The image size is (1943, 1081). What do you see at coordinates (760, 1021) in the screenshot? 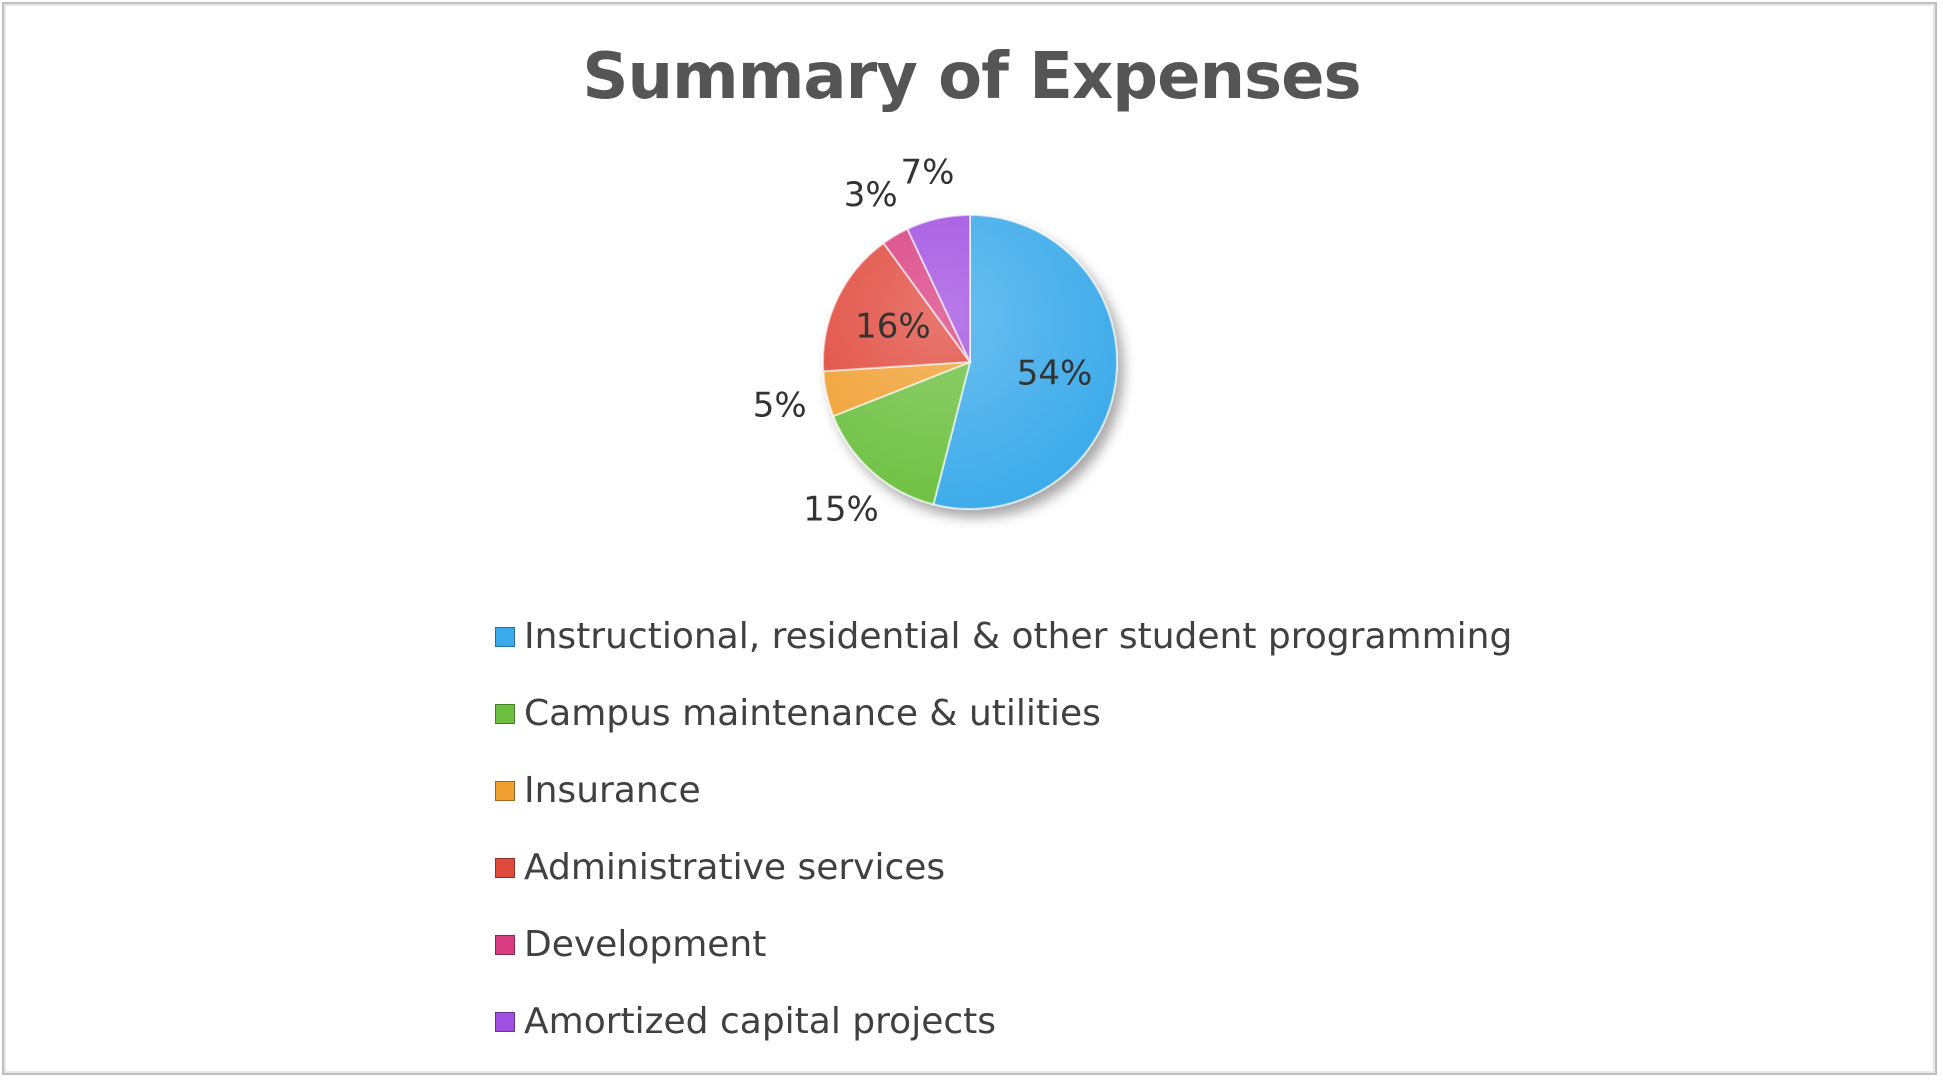
I see `legend-label-5: Amortized capital projects` at bounding box center [760, 1021].